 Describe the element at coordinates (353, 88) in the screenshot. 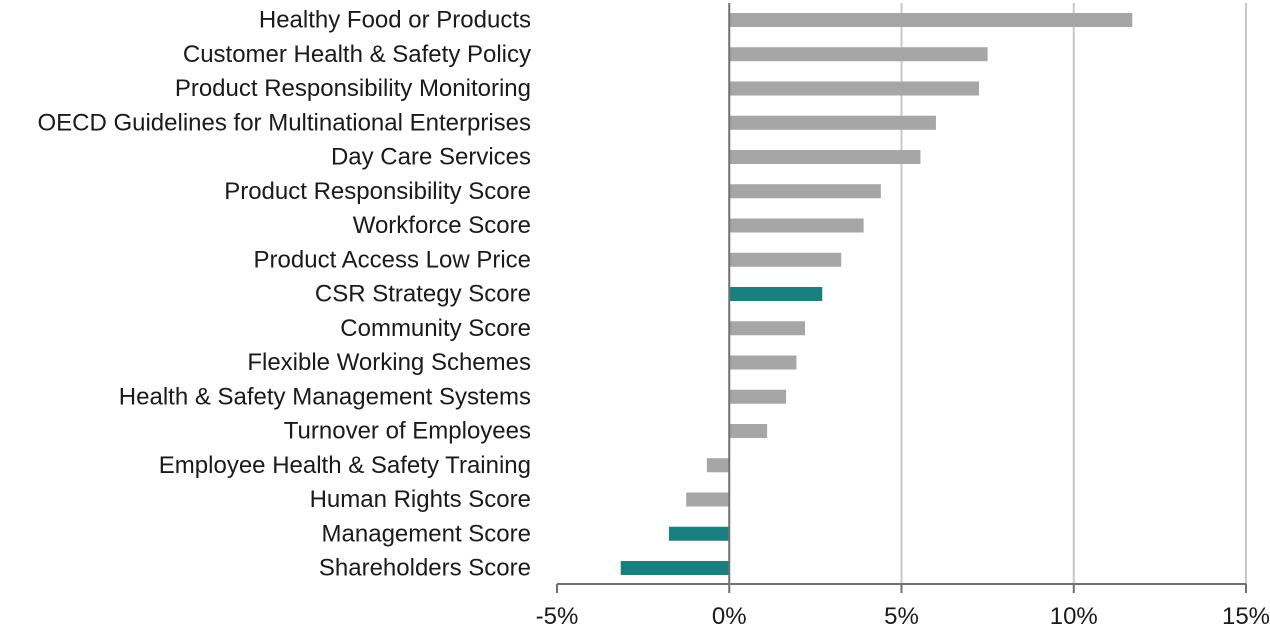

I see `category-label: Product Responsibility Monitoring` at that location.